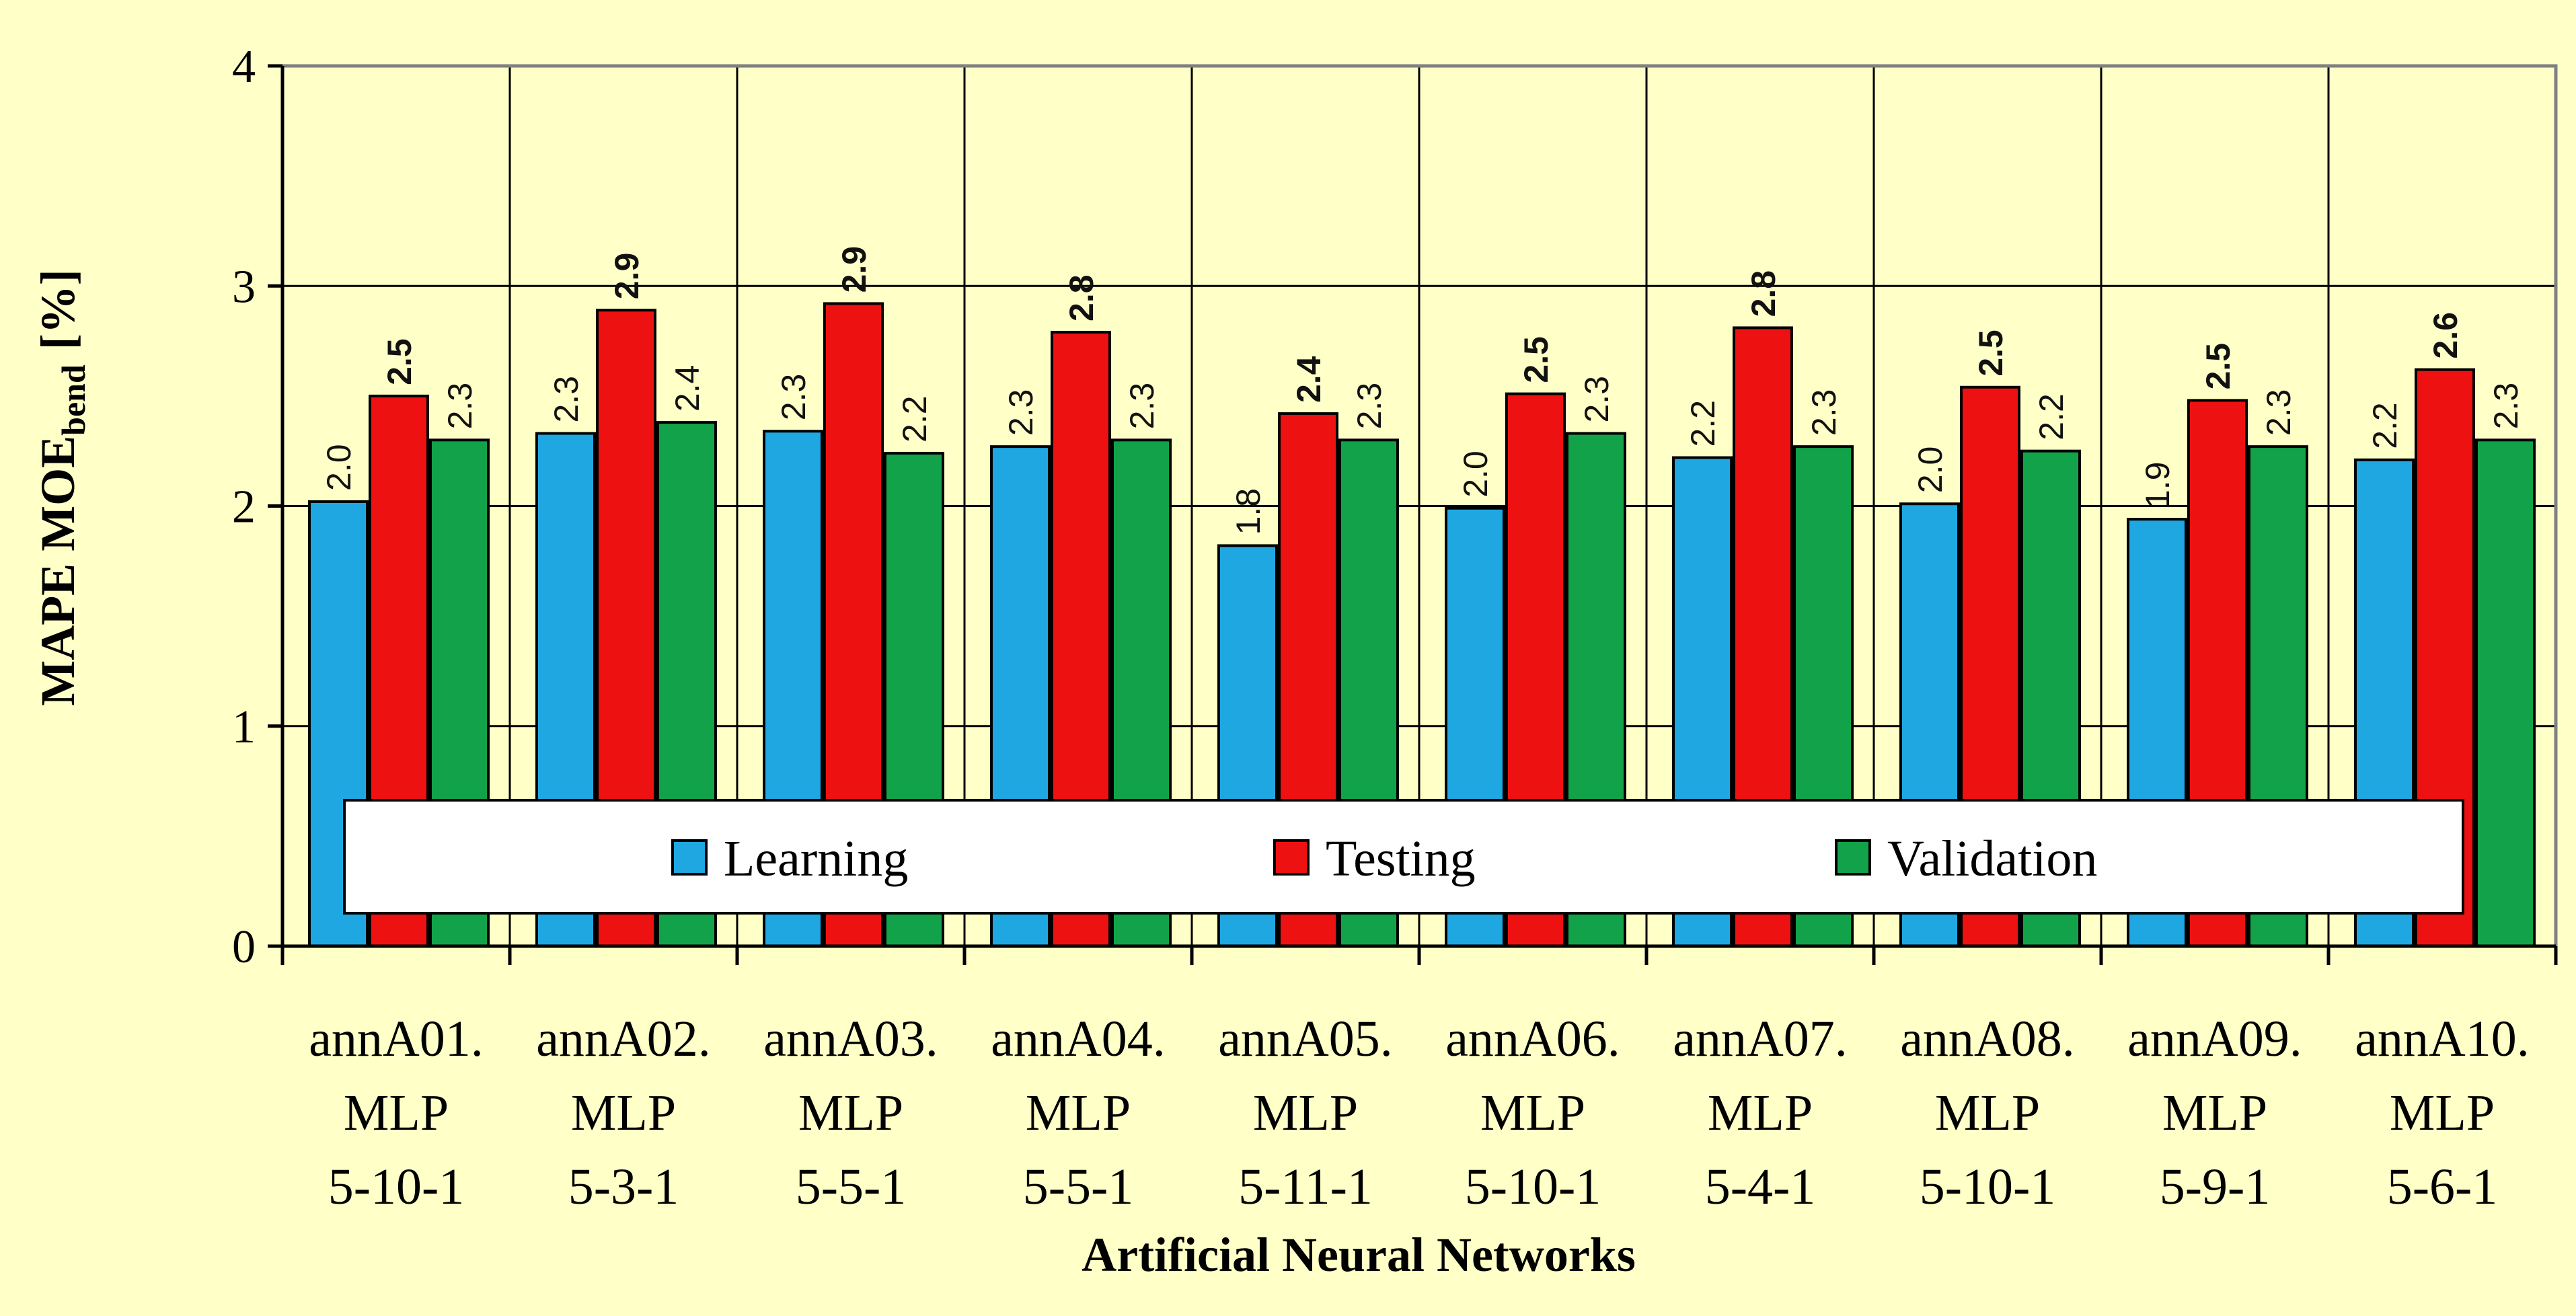  Describe the element at coordinates (689, 858) in the screenshot. I see `legend-swatch-learning` at that location.